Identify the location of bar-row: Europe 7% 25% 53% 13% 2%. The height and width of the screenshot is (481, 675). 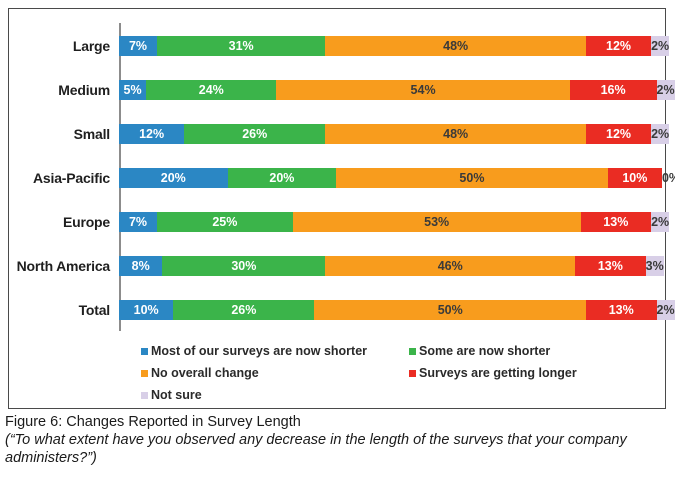
(339, 222).